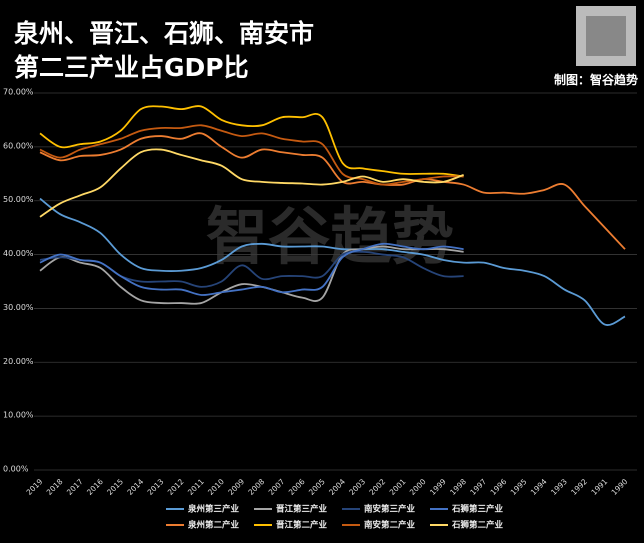  Describe the element at coordinates (213, 509) in the screenshot. I see `legend-label: 泉州第三产业` at that location.